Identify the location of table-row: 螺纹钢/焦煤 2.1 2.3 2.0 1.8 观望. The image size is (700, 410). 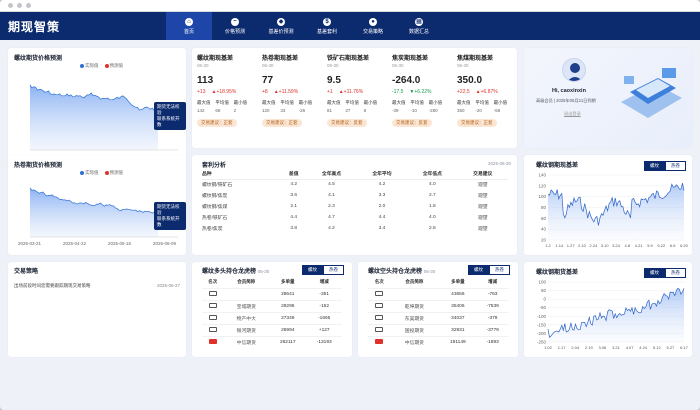
(345, 207).